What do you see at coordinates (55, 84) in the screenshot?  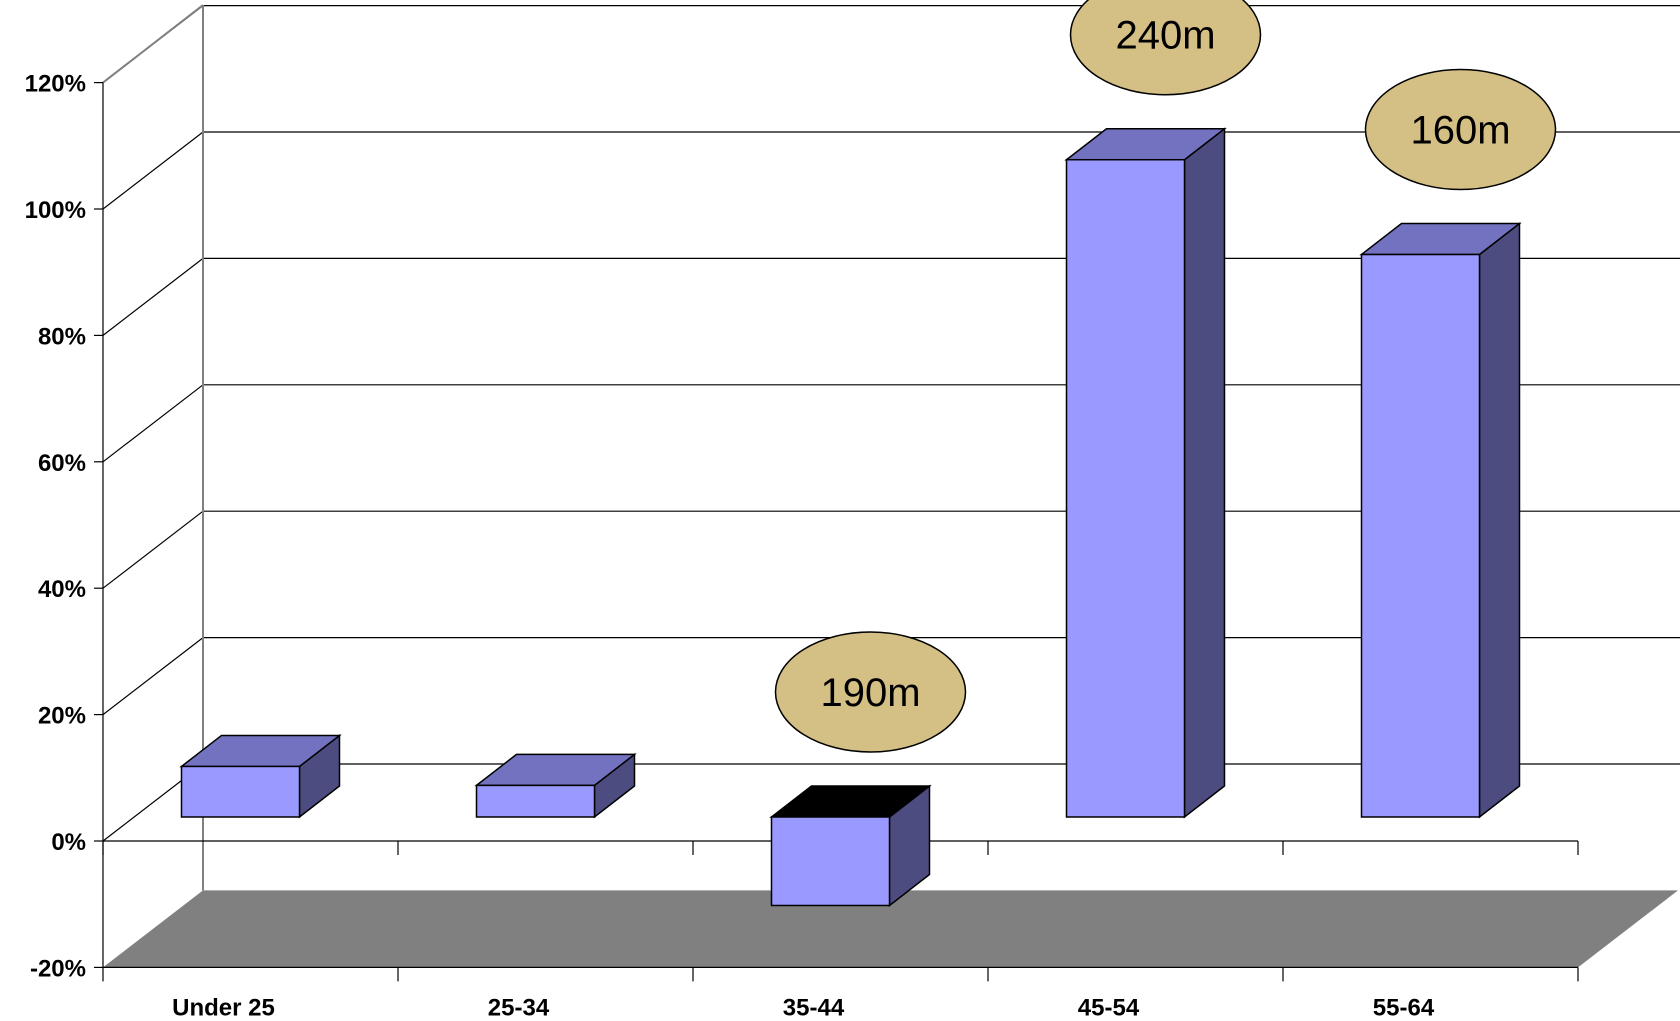 I see `y-tick-label: 120%` at bounding box center [55, 84].